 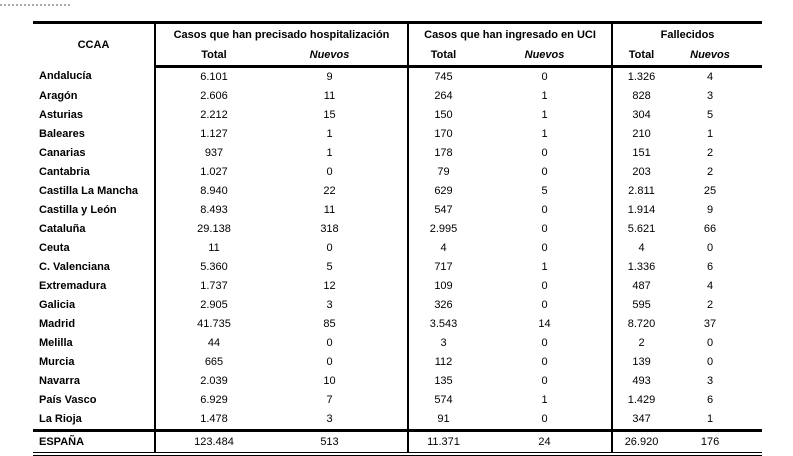 I want to click on uci-total: 135, so click(x=442, y=381).